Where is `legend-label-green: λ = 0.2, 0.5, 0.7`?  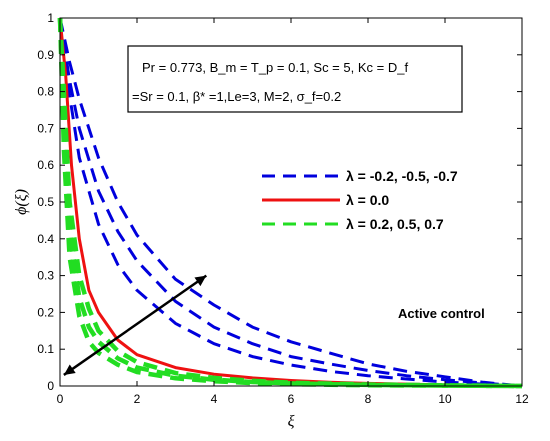
legend-label-green: λ = 0.2, 0.5, 0.7 is located at coordinates (395, 224).